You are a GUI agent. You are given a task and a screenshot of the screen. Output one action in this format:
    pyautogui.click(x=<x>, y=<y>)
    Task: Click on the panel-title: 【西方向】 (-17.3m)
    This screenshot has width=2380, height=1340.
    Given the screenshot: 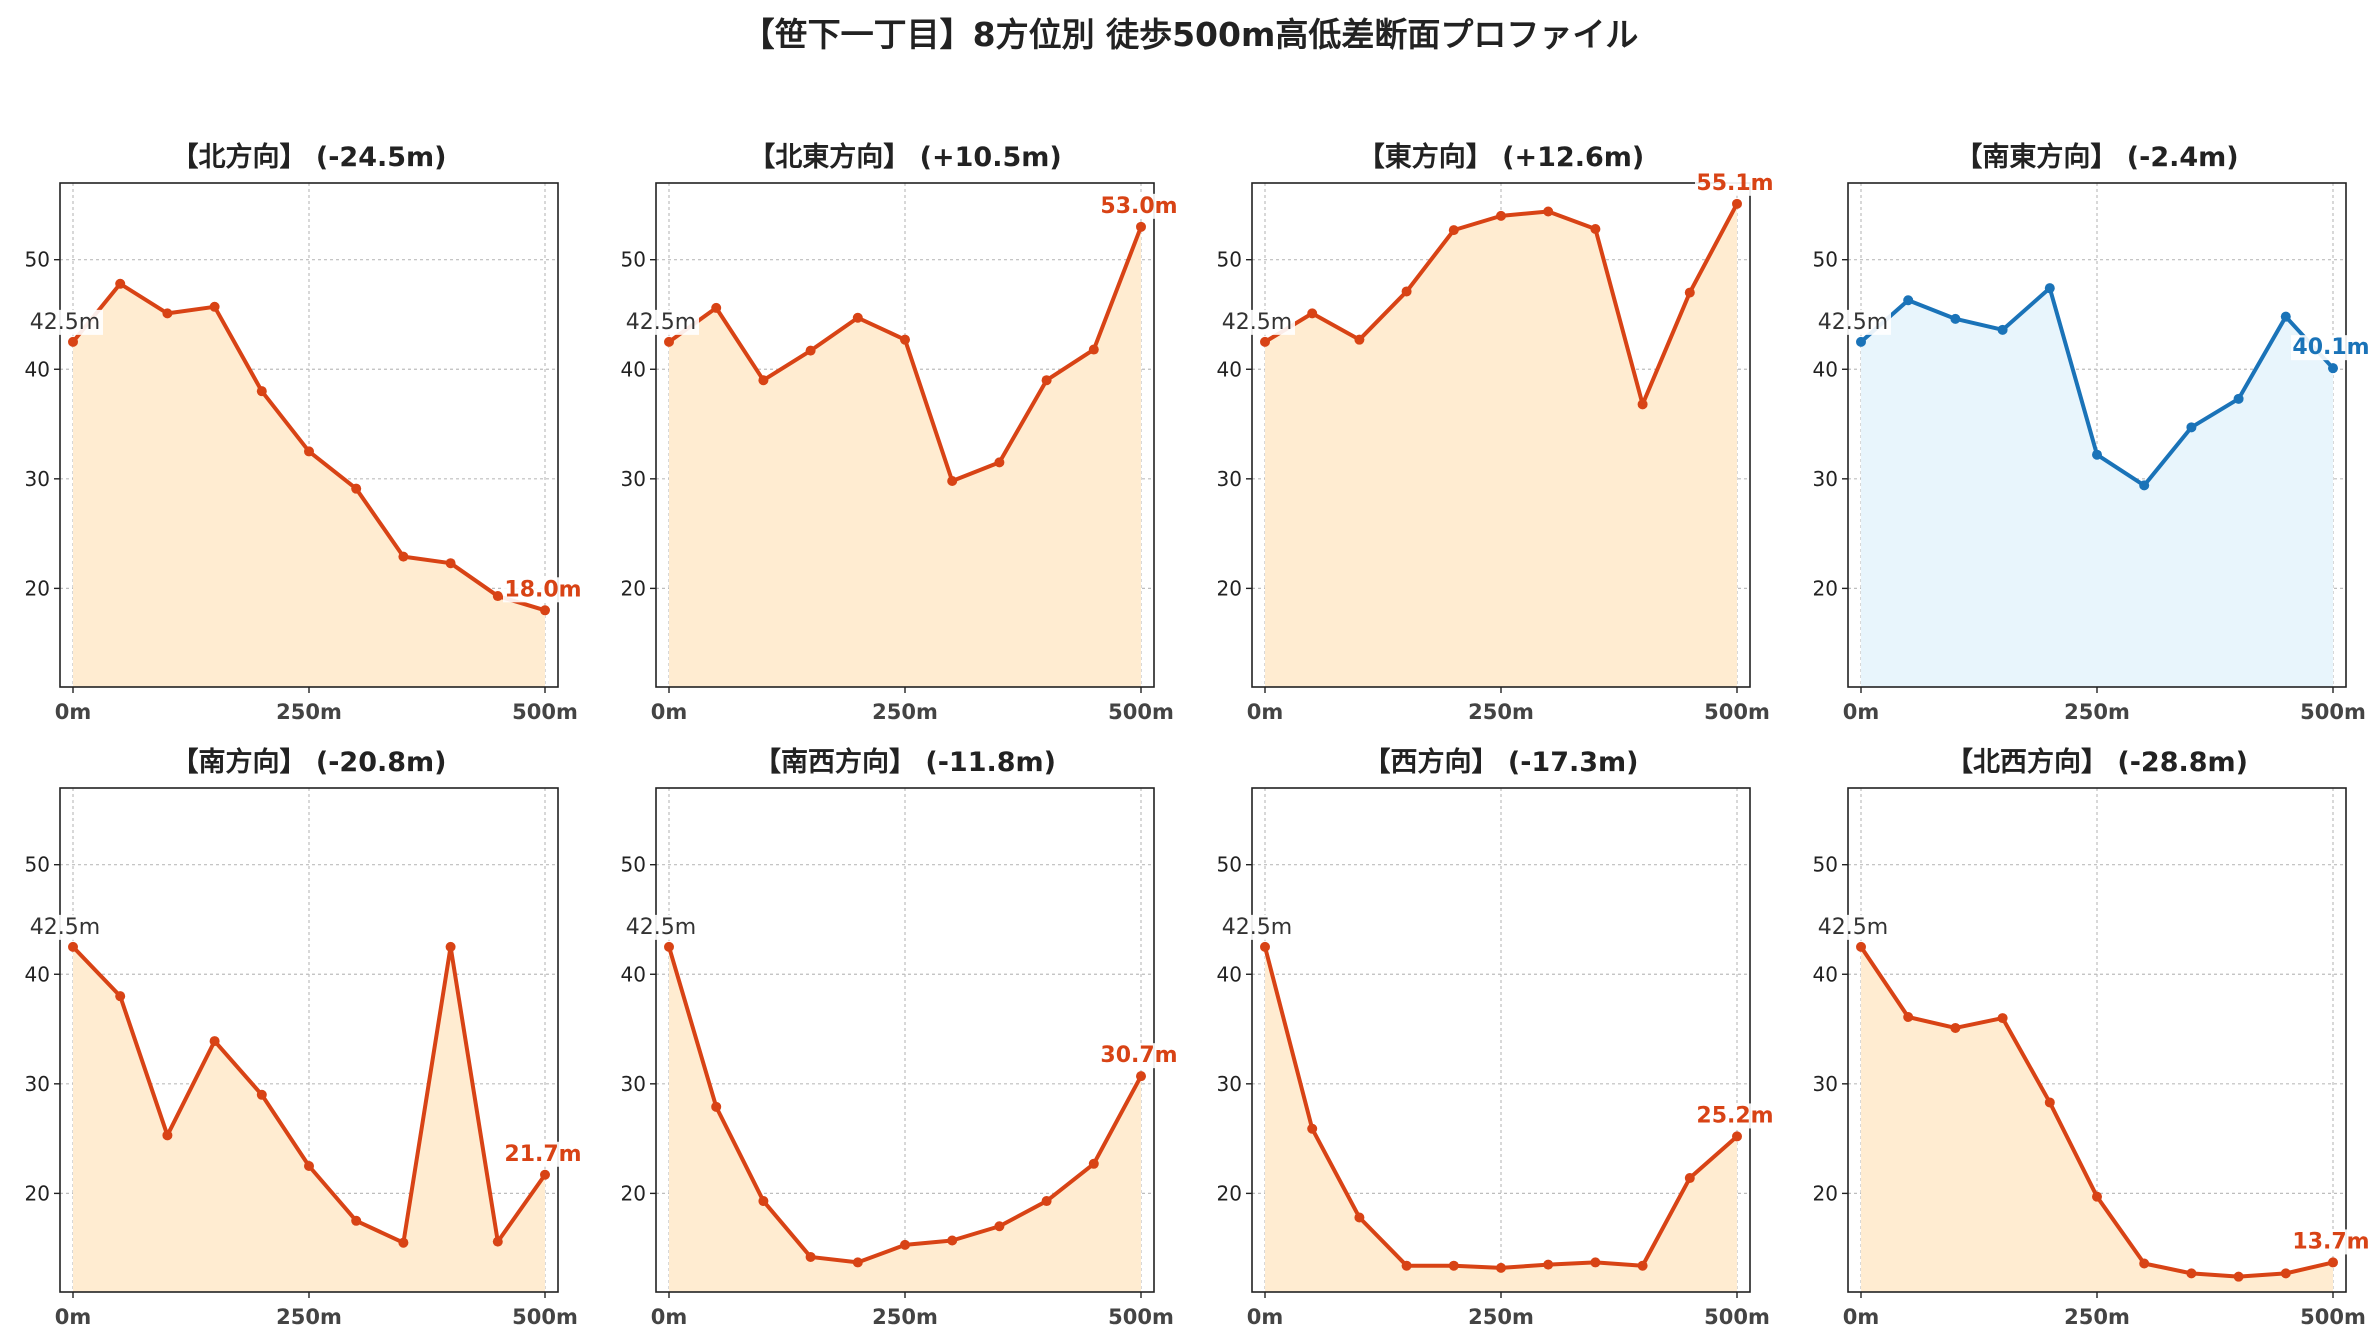 What is the action you would take?
    pyautogui.click(x=1500, y=762)
    